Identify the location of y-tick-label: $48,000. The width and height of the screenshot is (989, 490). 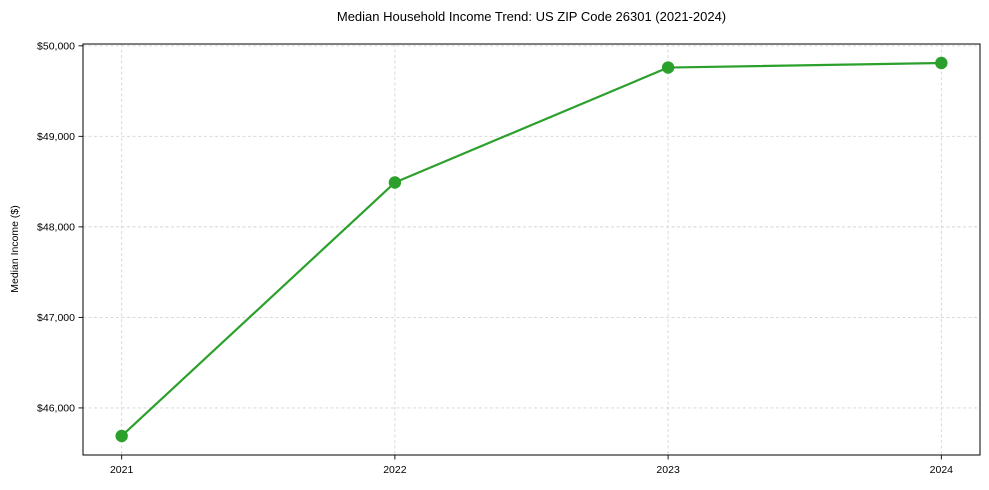
(56, 227).